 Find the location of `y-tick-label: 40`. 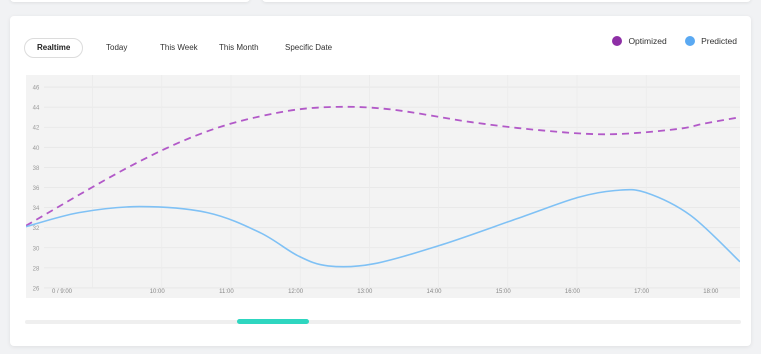

y-tick-label: 40 is located at coordinates (36, 149).